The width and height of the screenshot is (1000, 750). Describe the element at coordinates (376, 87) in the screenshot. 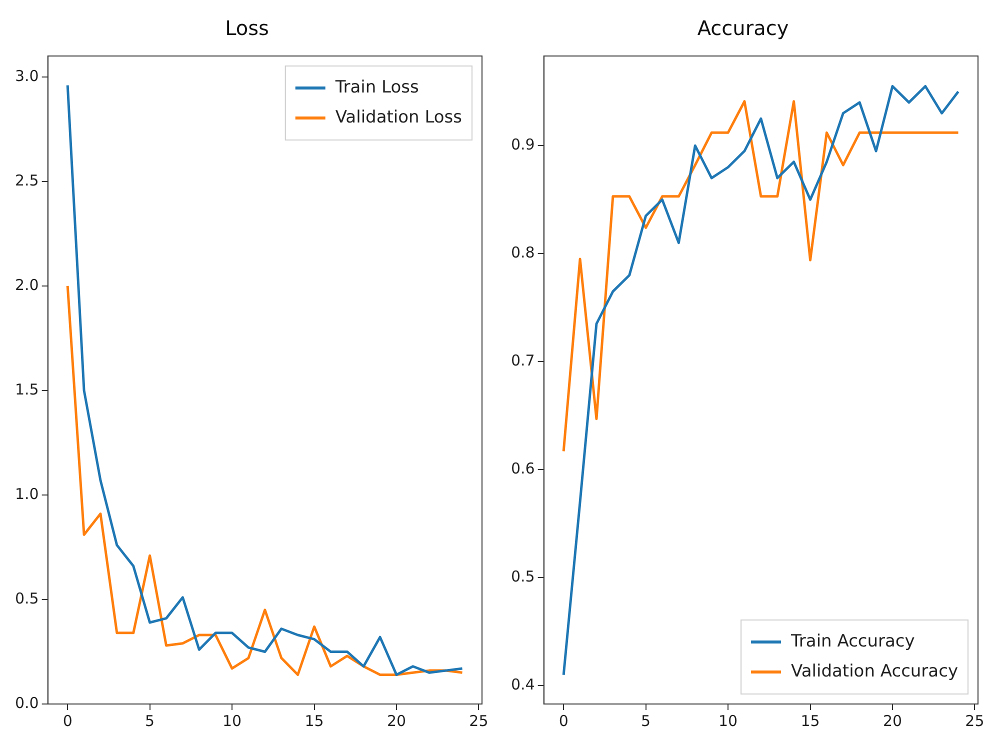

I see `legend-label: Train Loss` at that location.